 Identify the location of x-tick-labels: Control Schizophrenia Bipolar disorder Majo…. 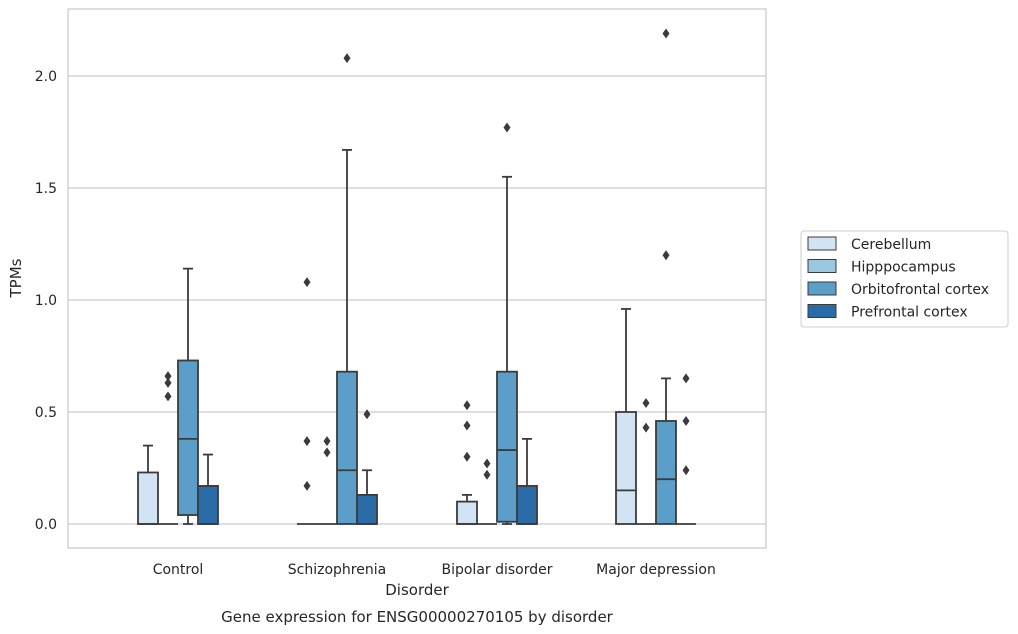
(434, 570).